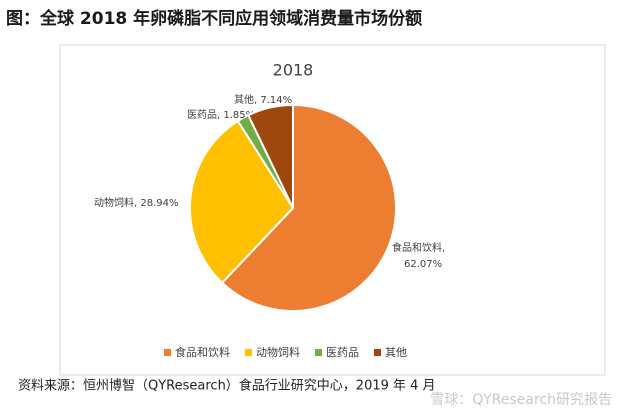  I want to click on figure-title: 图：全球 2018 年卵磷脂不同应用领域消费量市场份额, so click(214, 18).